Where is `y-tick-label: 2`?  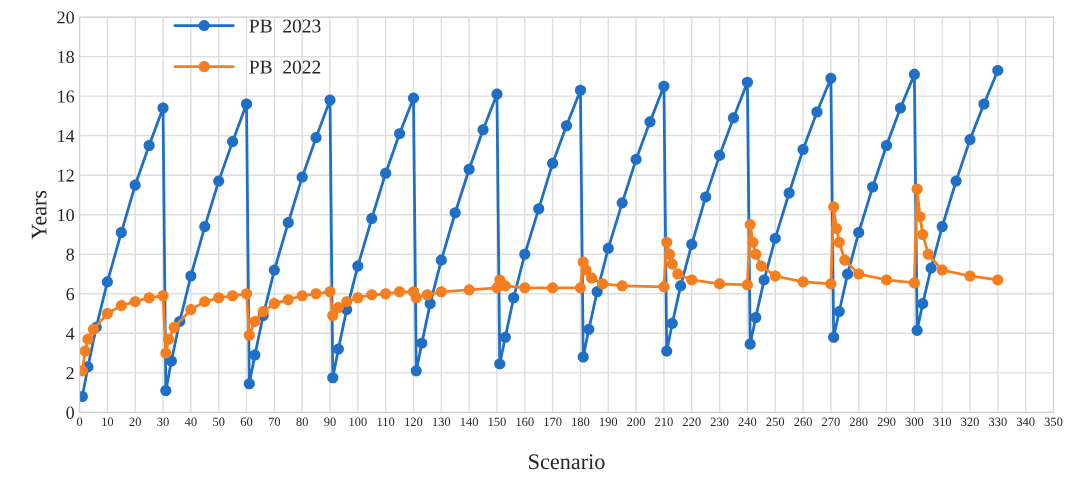
y-tick-label: 2 is located at coordinates (70, 373).